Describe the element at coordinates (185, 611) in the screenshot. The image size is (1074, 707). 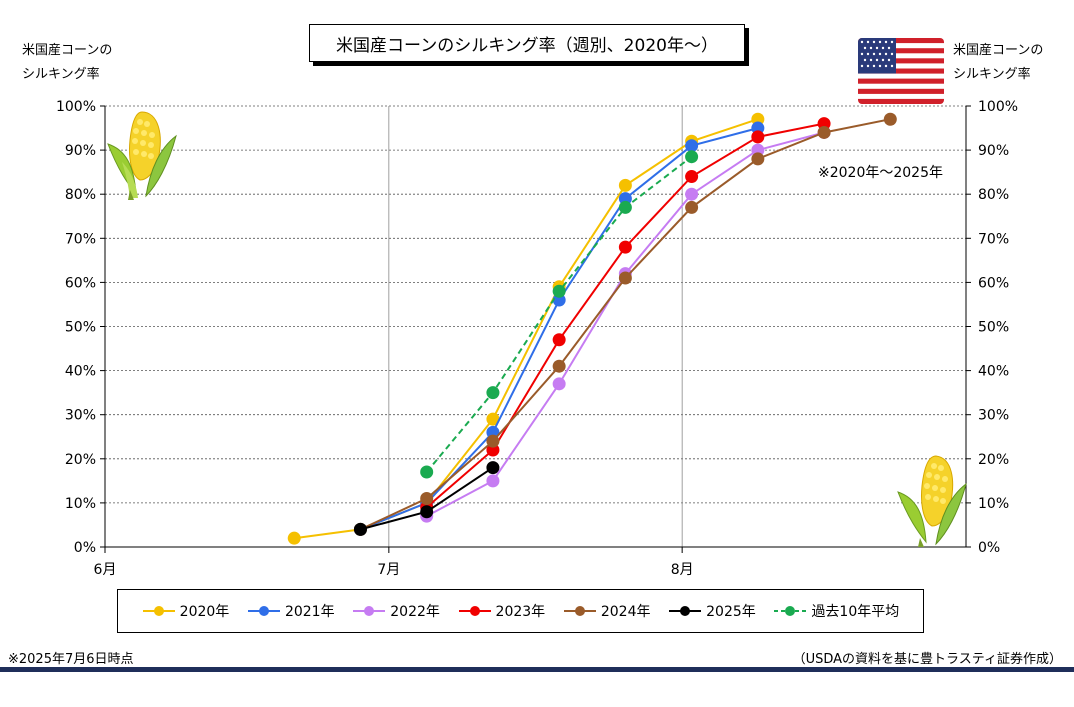
I see `legend-item: 2020年` at that location.